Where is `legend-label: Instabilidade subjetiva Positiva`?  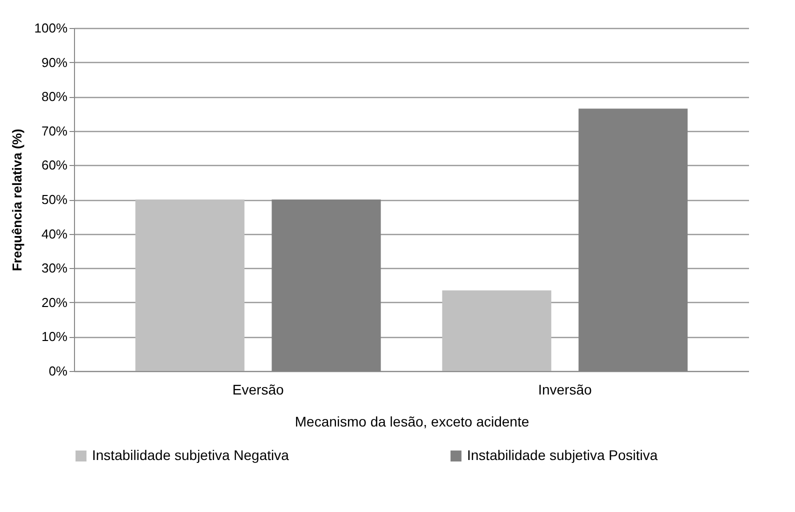
legend-label: Instabilidade subjetiva Positiva is located at coordinates (562, 455).